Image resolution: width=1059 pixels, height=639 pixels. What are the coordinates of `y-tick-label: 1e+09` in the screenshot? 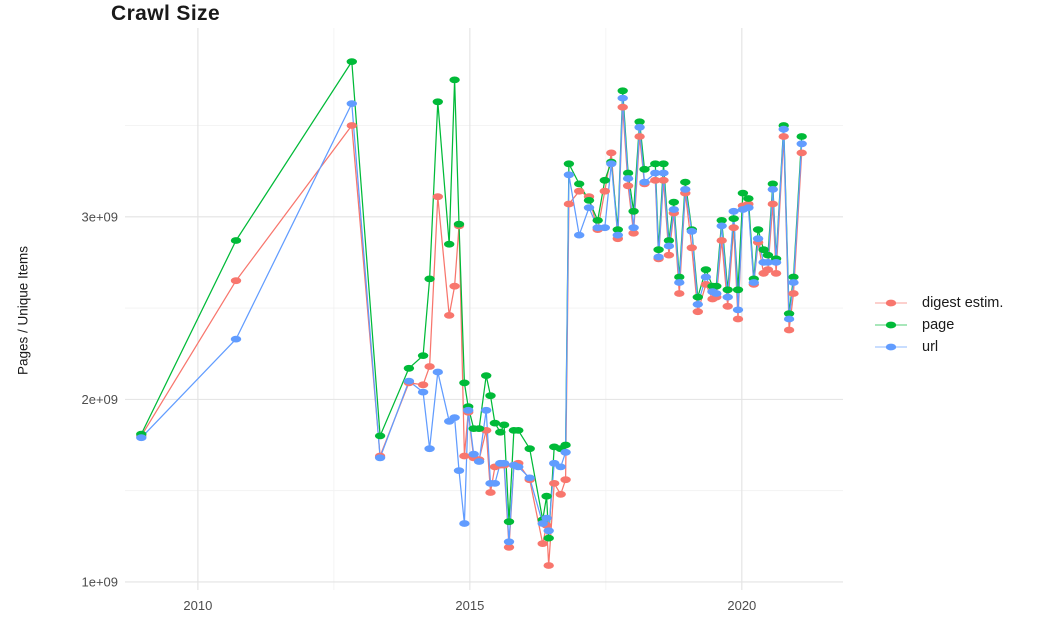 It's located at (99, 581).